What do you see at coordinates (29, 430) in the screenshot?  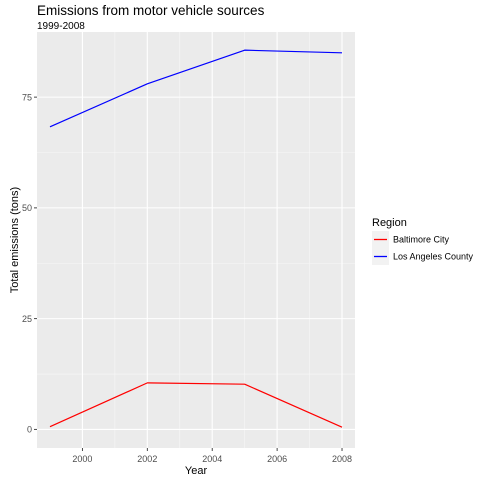 I see `y-tick-label: 0` at bounding box center [29, 430].